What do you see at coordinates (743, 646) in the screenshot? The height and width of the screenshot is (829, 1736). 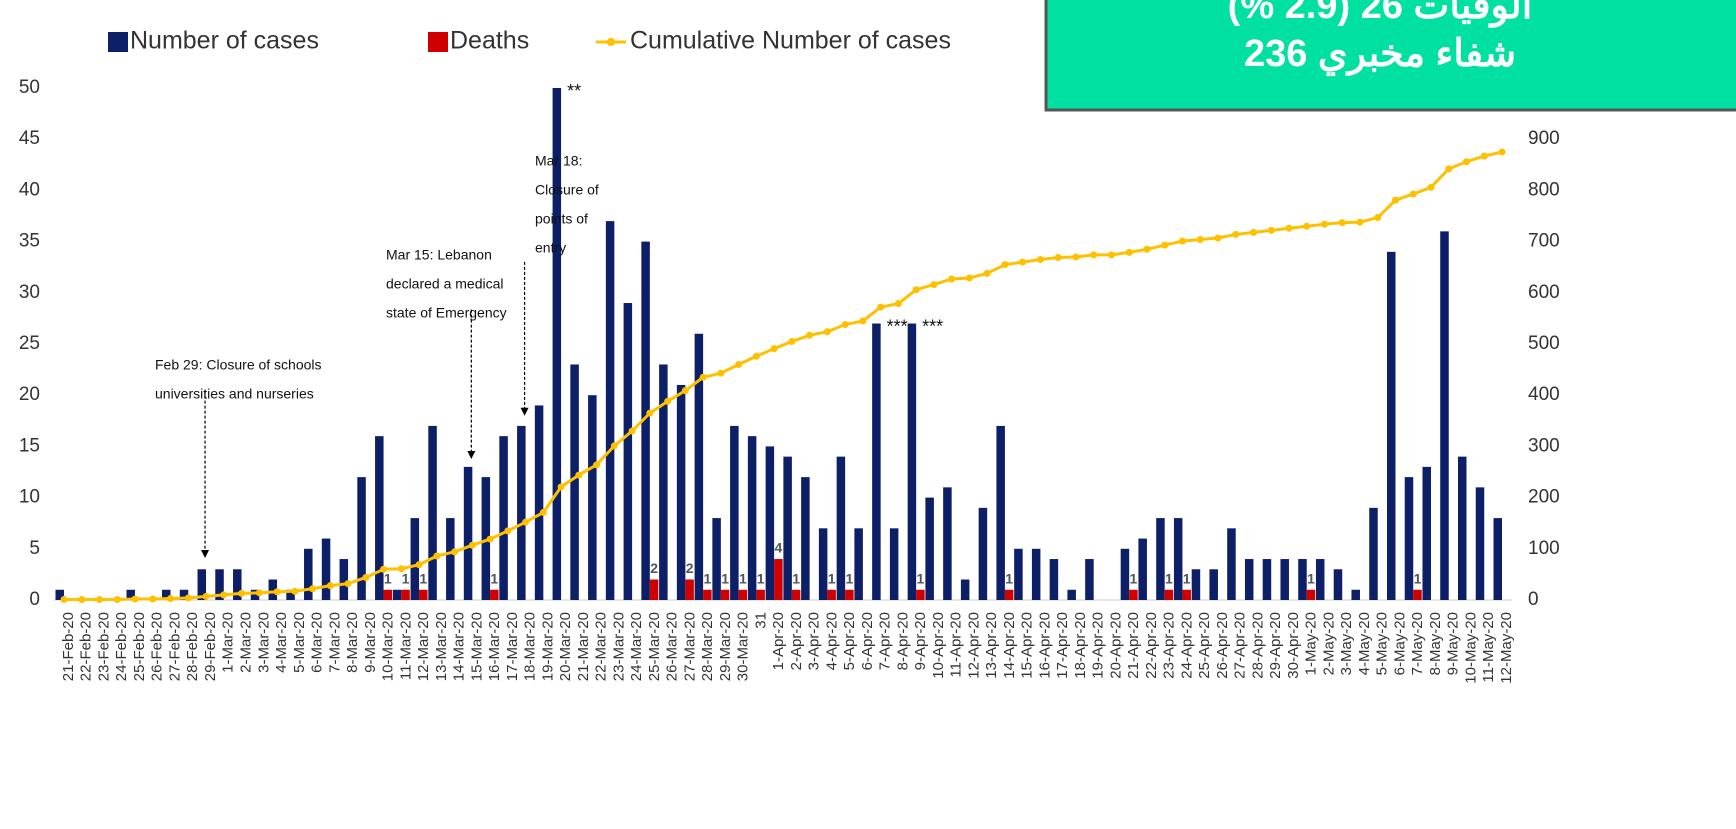 I see `x-tick-label: 30-Mar-20` at bounding box center [743, 646].